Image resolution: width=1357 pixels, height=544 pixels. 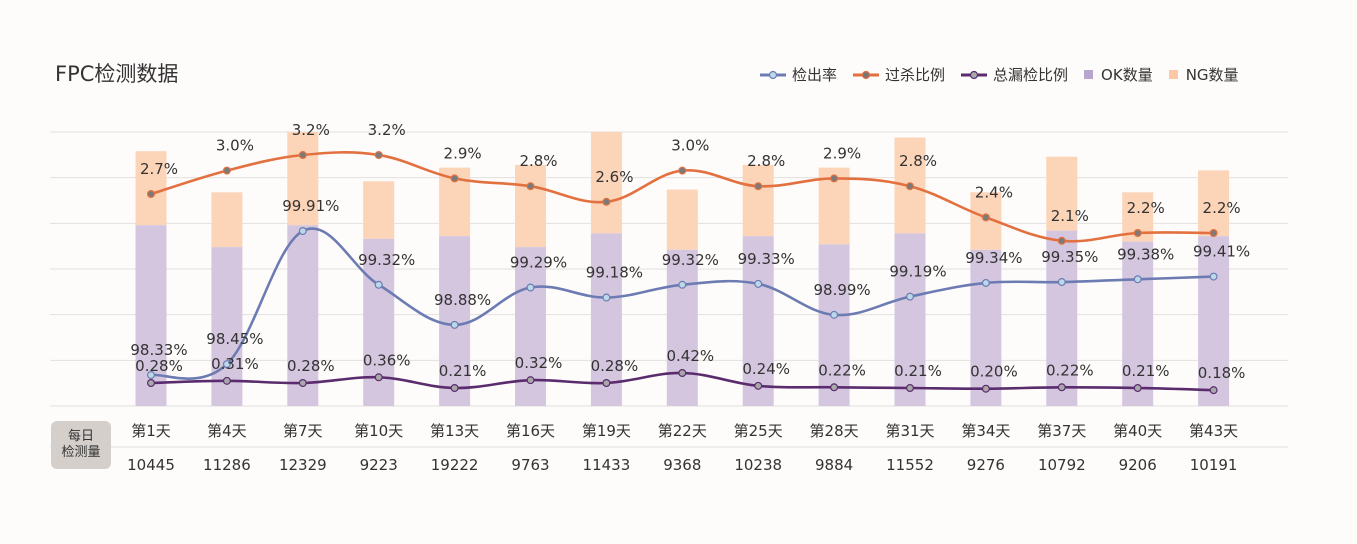 I want to click on detection-rate-data-label: 99.41%, so click(x=1221, y=252).